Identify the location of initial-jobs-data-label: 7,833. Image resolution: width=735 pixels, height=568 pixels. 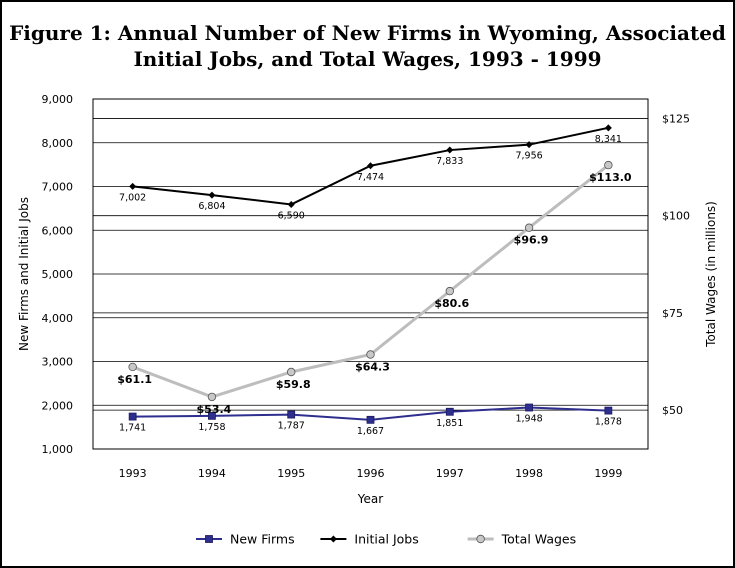
(449, 161).